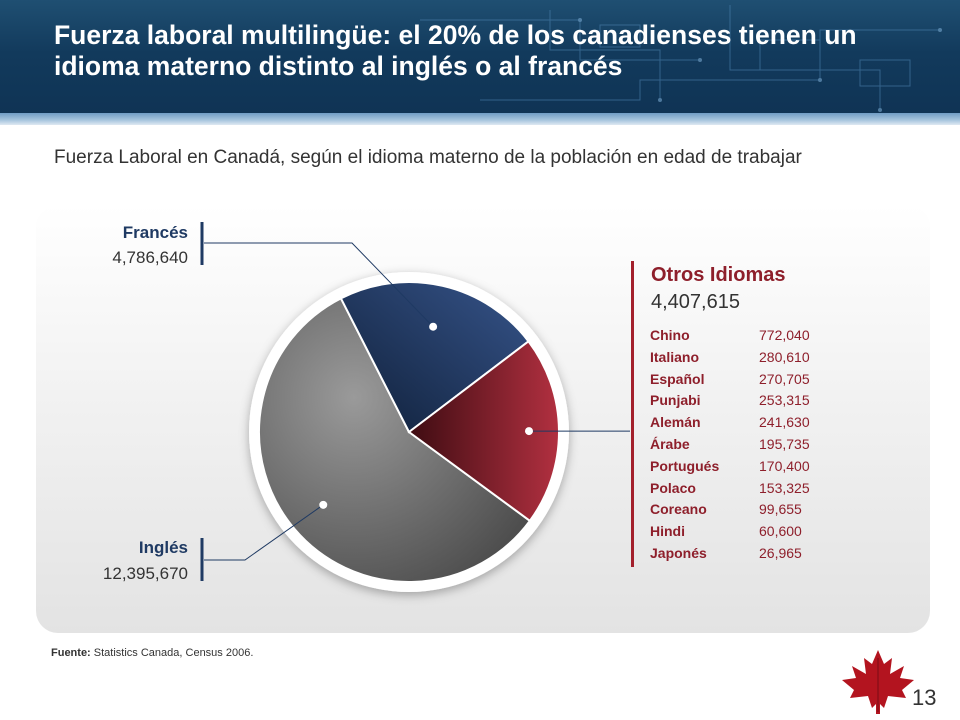 This screenshot has width=960, height=720. Describe the element at coordinates (155, 232) in the screenshot. I see `slice-label-frances: Francés` at that location.